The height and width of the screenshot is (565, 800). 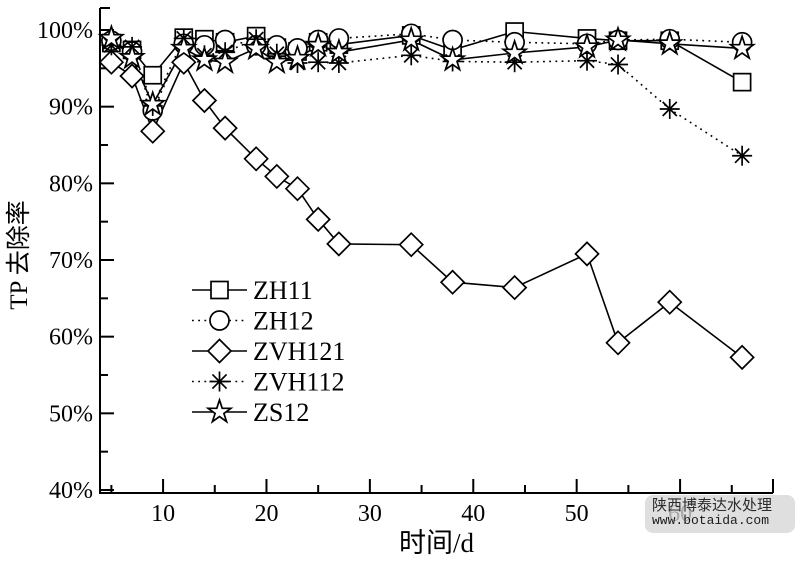 What do you see at coordinates (19, 255) in the screenshot?
I see `y-axis-title: TP 去除率` at bounding box center [19, 255].